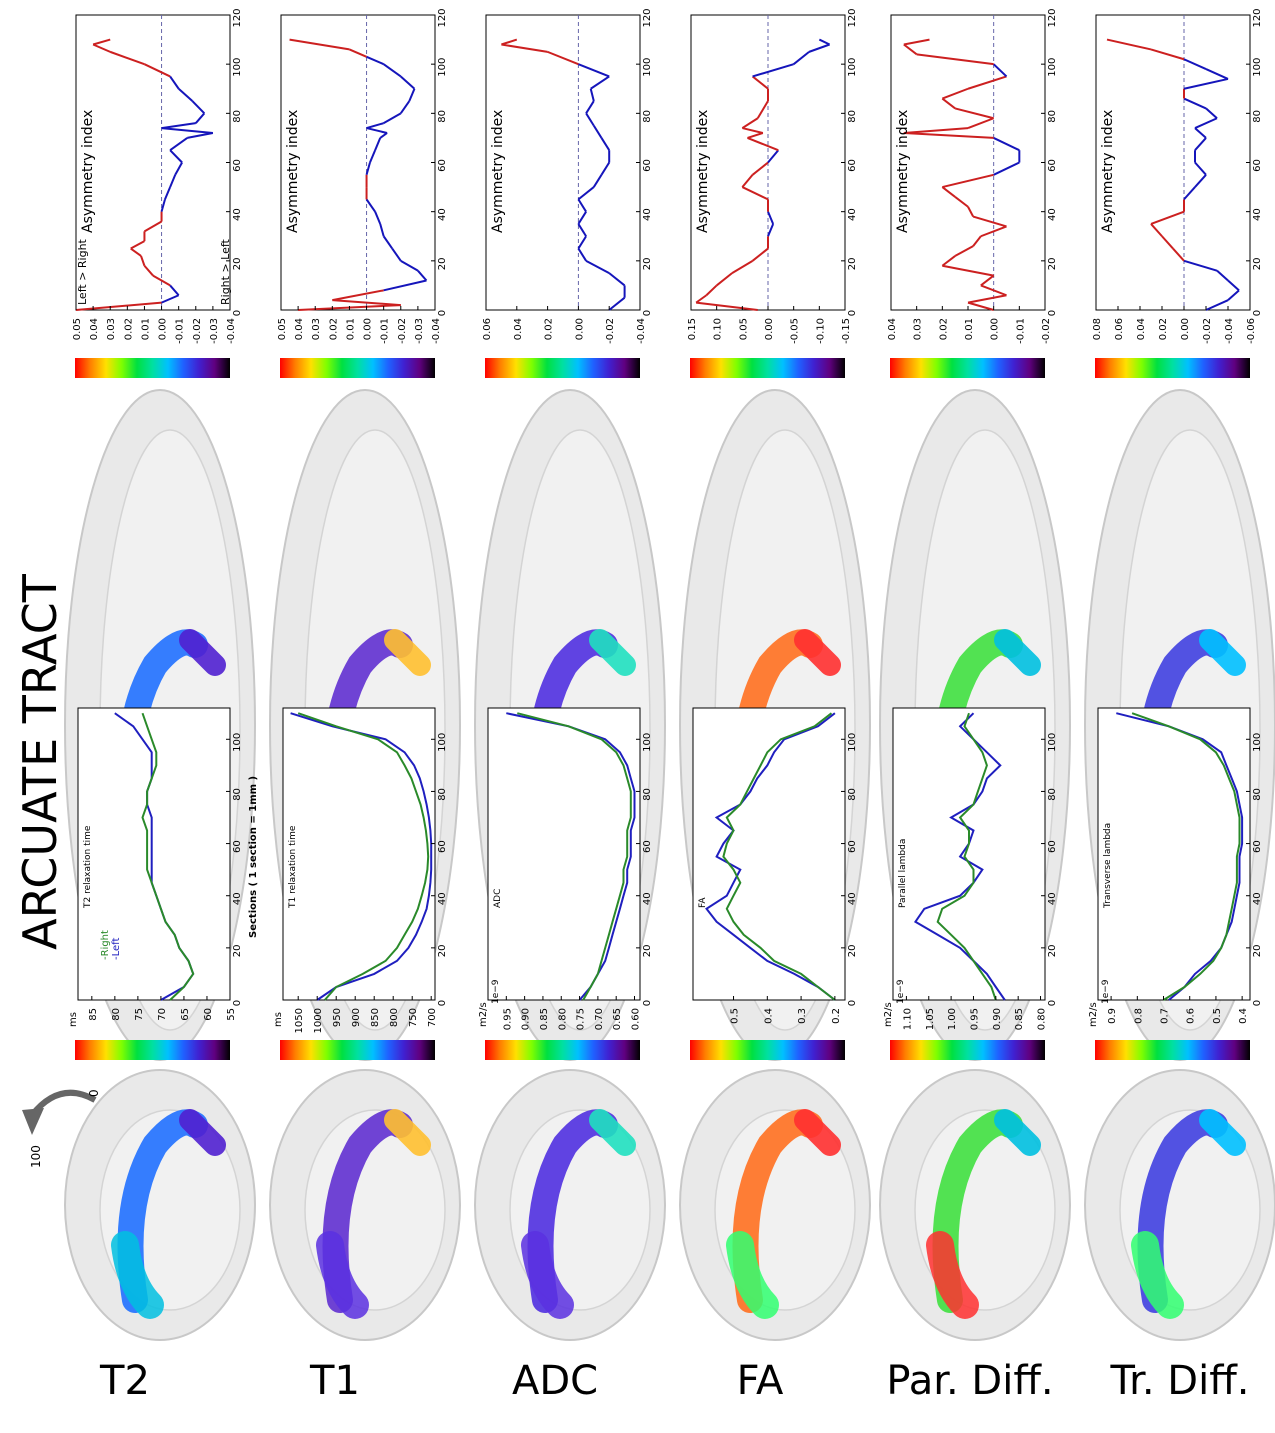 The height and width of the screenshot is (1433, 1275). What do you see at coordinates (94, 329) in the screenshot?
I see `asym-ytick-label: 0.04` at bounding box center [94, 329].